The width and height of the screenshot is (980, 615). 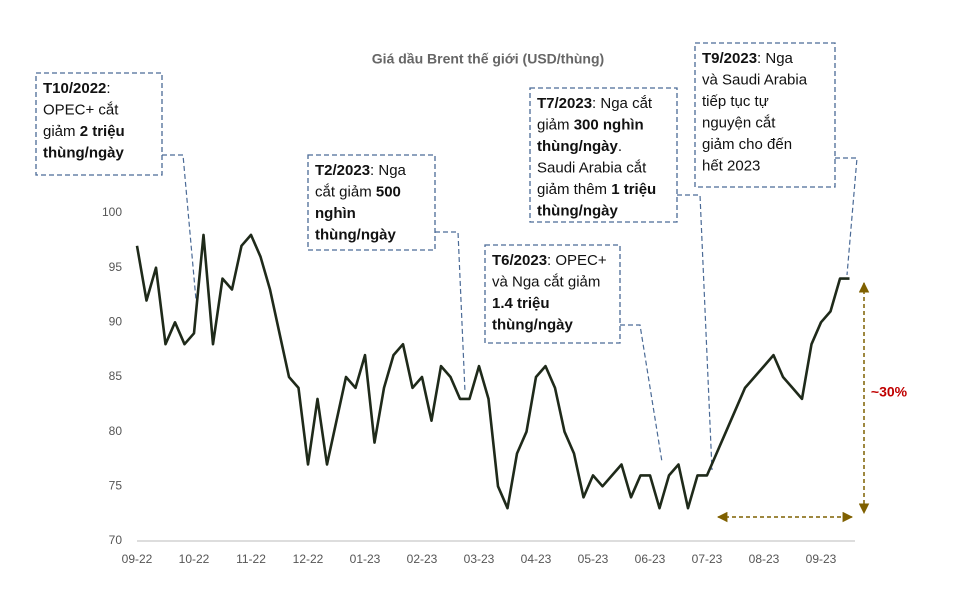 What do you see at coordinates (821, 559) in the screenshot?
I see `x-tick-label: 09-23` at bounding box center [821, 559].